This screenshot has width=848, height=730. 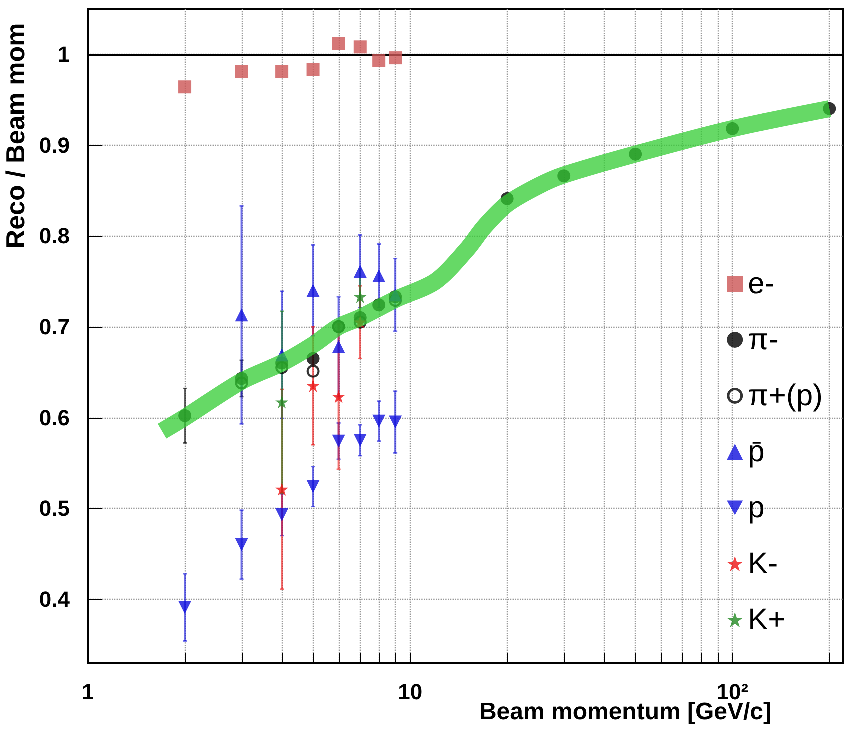 I want to click on x-axis-title: Beam momentum [GeV/c], so click(x=625, y=712).